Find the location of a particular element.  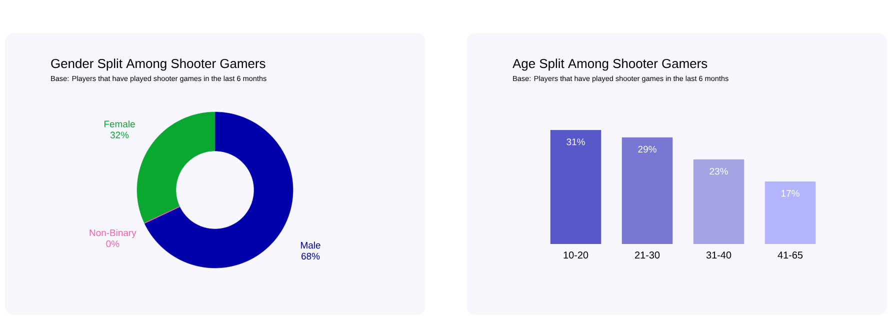

slice-label: Female is located at coordinates (119, 124).